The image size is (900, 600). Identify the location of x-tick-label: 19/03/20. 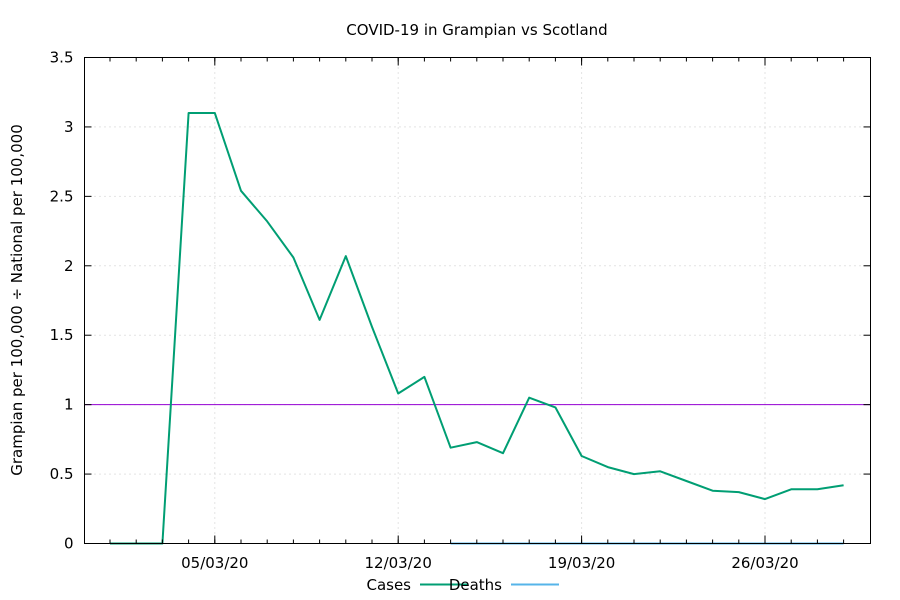
(581, 563).